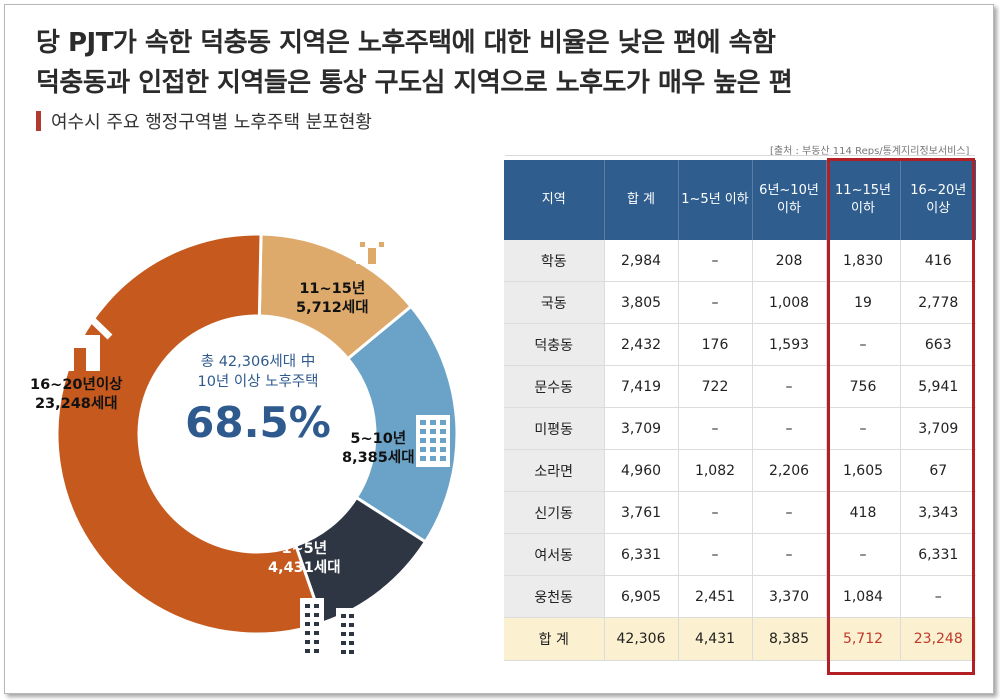 This screenshot has height=700, width=1000. Describe the element at coordinates (789, 639) in the screenshot. I see `total-cell: 8,385` at that location.